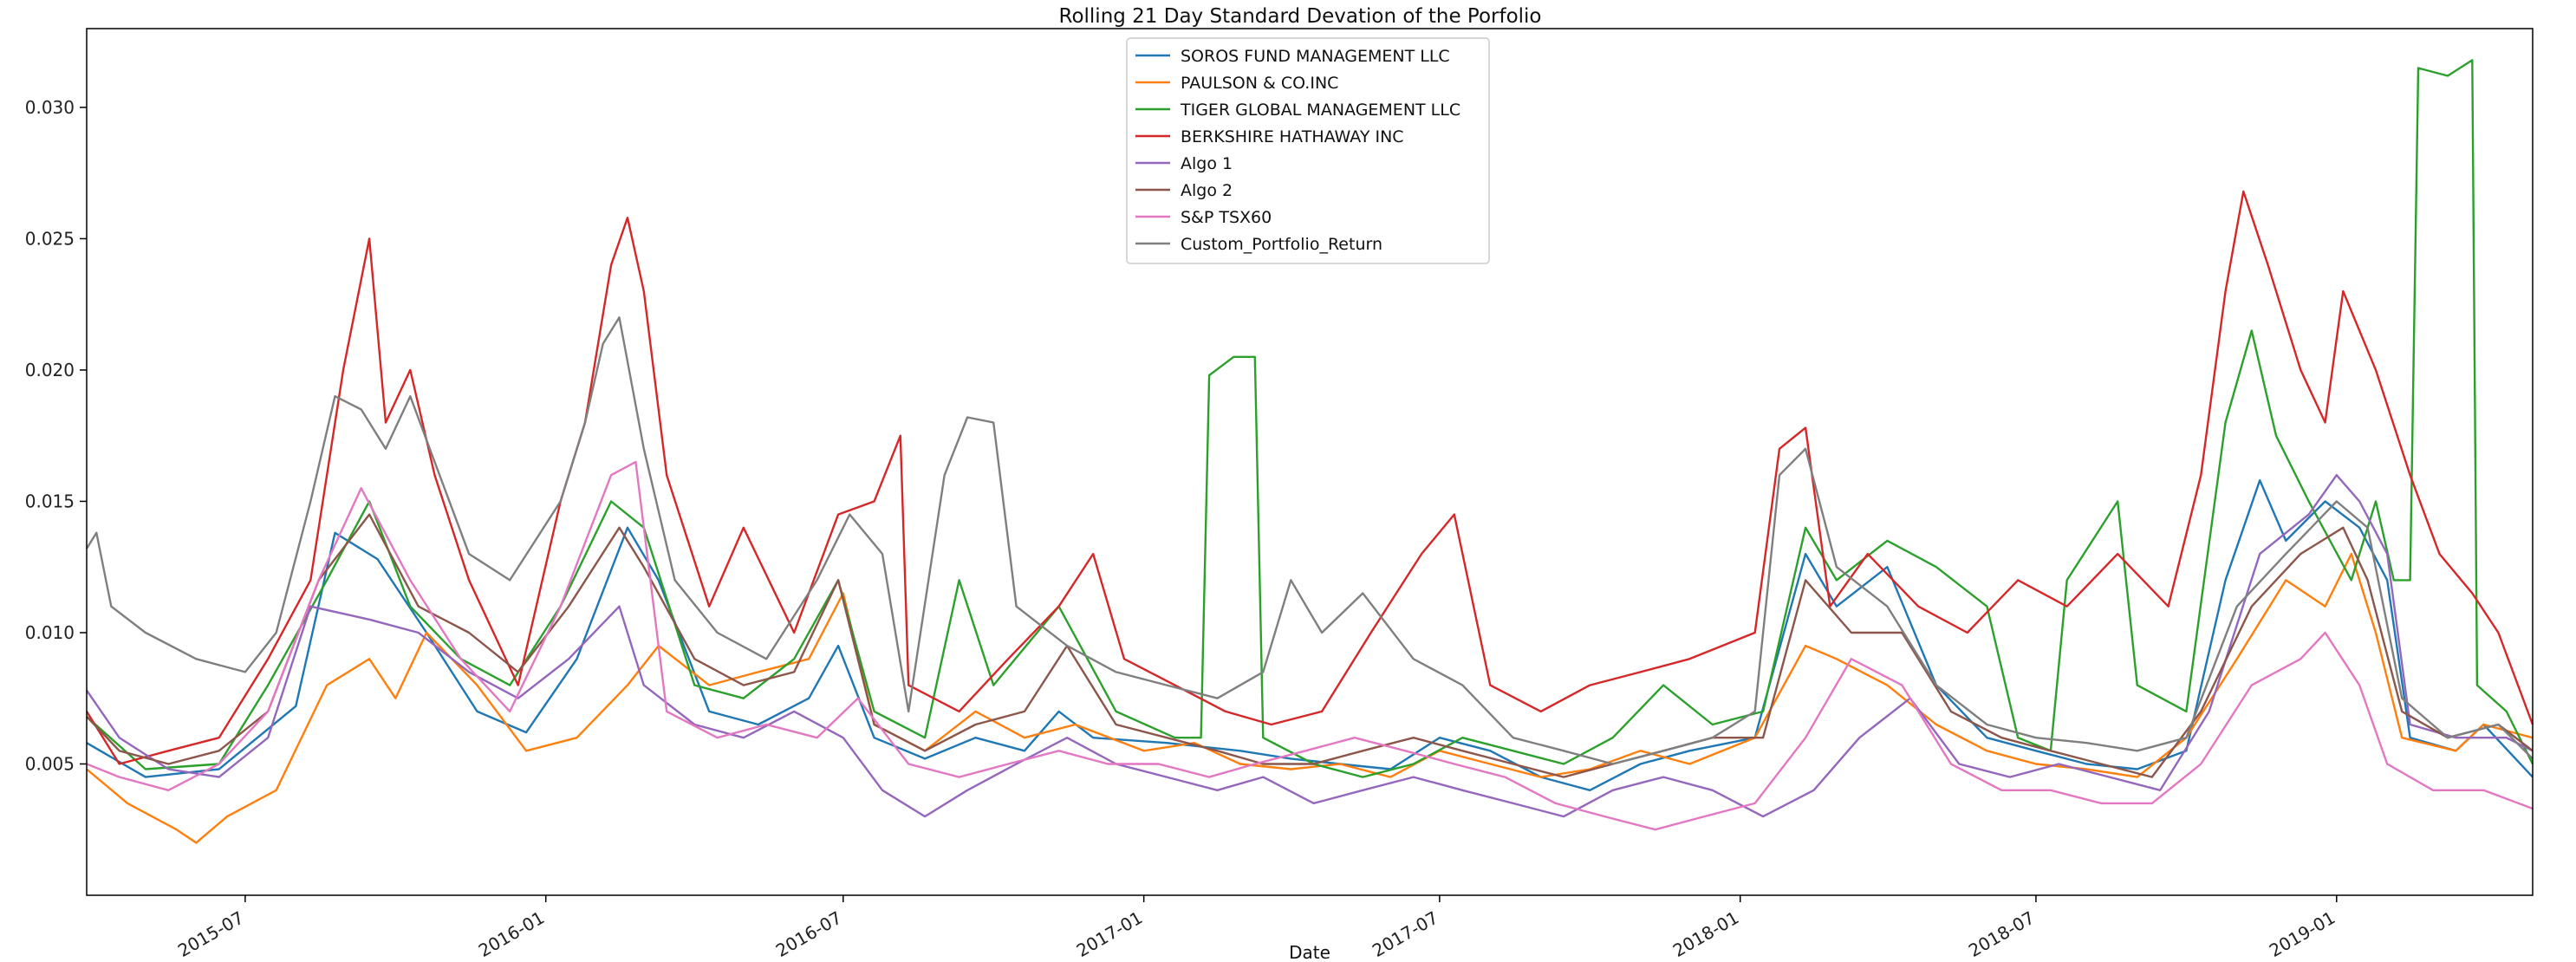  I want to click on legend-label-custom-portfolio-return: Custom_Portfolio_Return, so click(1281, 244).